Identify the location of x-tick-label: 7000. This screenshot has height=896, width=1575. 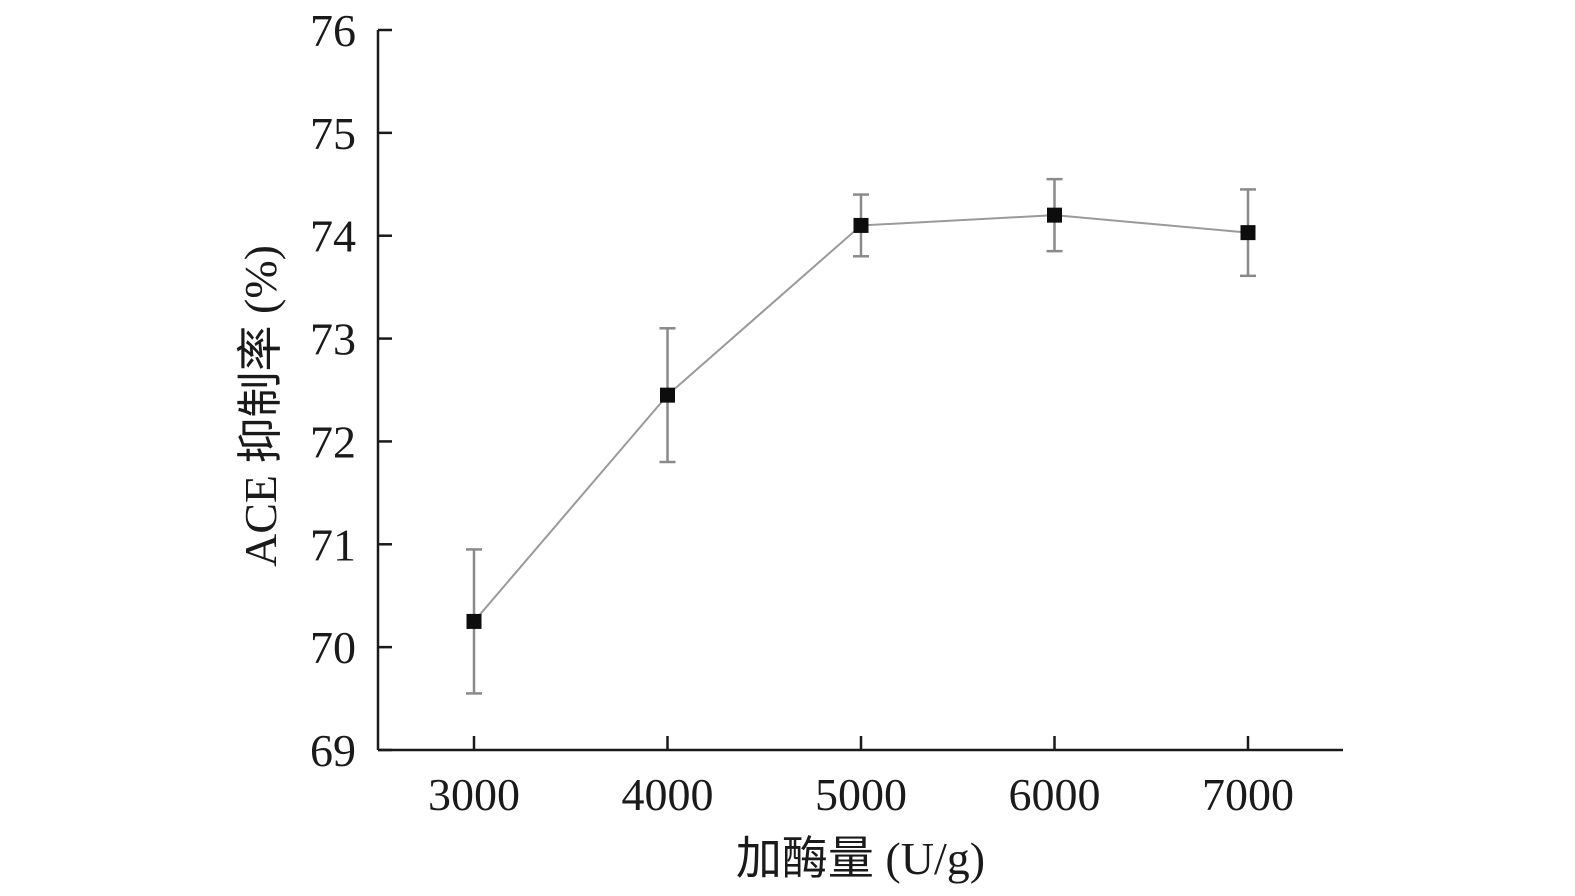
(1248, 794).